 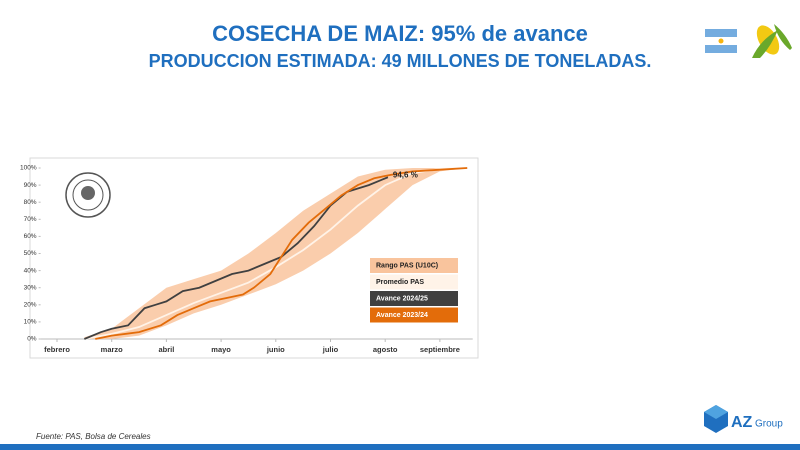 I want to click on x-tick-label: junio, so click(x=275, y=349).